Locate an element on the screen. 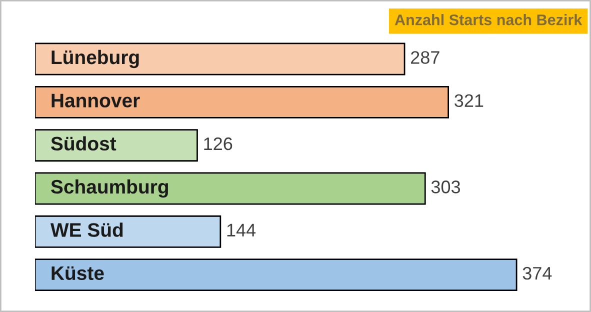 The image size is (591, 312). y-tick-label: Lüneburg is located at coordinates (95, 59).